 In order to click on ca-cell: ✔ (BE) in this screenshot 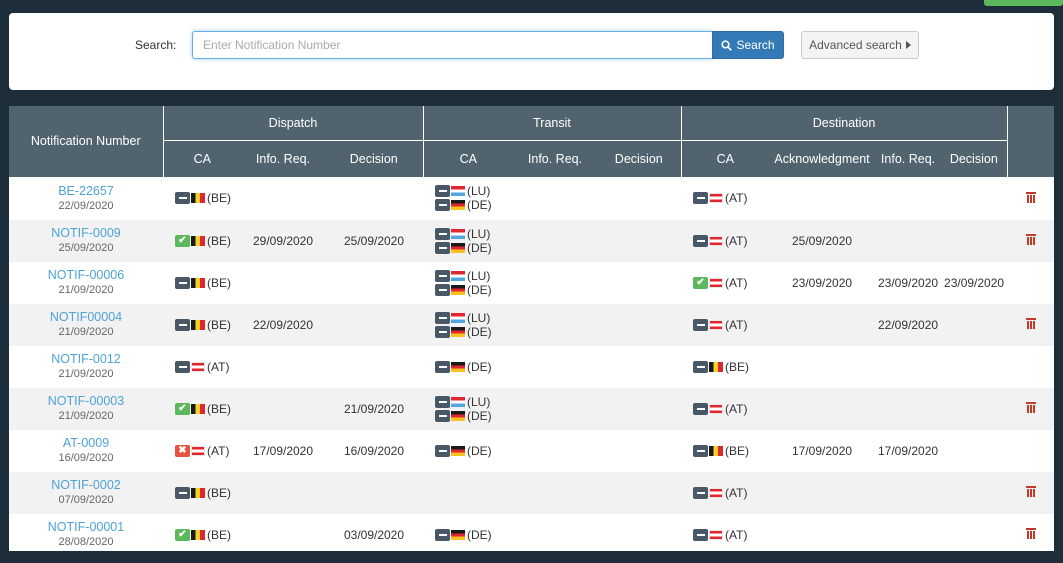, I will do `click(202, 408)`.